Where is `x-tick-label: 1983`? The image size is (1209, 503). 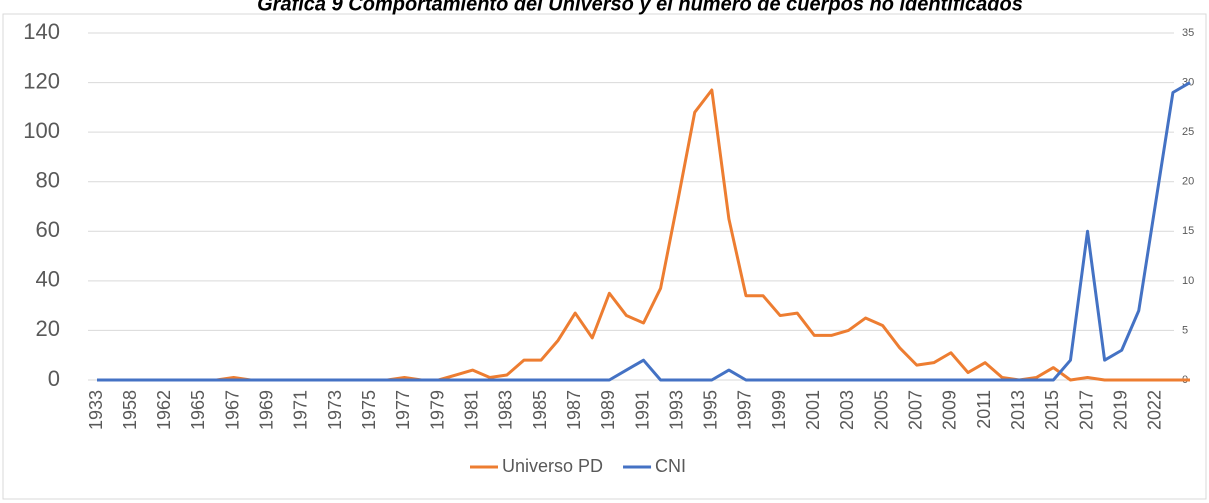
x-tick-label: 1983 is located at coordinates (506, 410).